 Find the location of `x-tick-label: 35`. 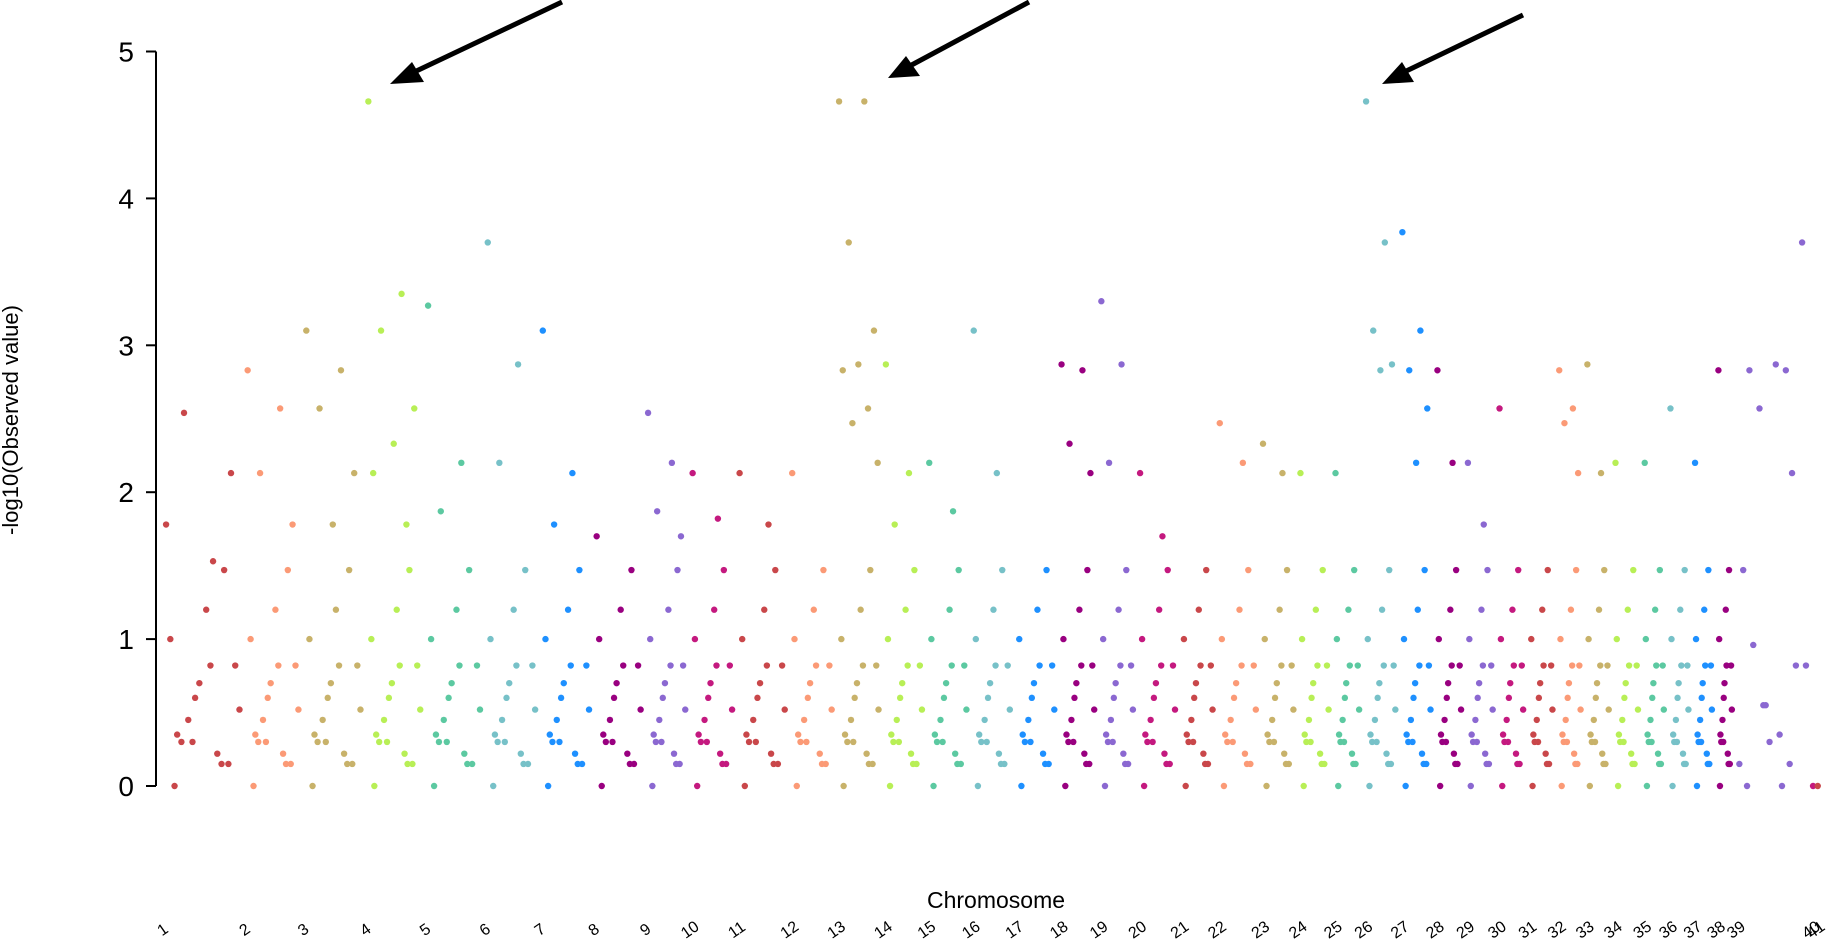

x-tick-label: 35 is located at coordinates (1643, 930).